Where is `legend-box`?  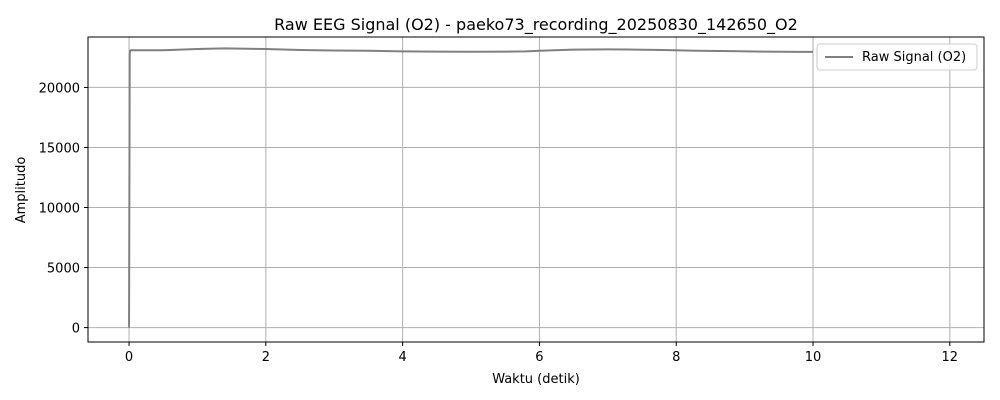
legend-box is located at coordinates (897, 57).